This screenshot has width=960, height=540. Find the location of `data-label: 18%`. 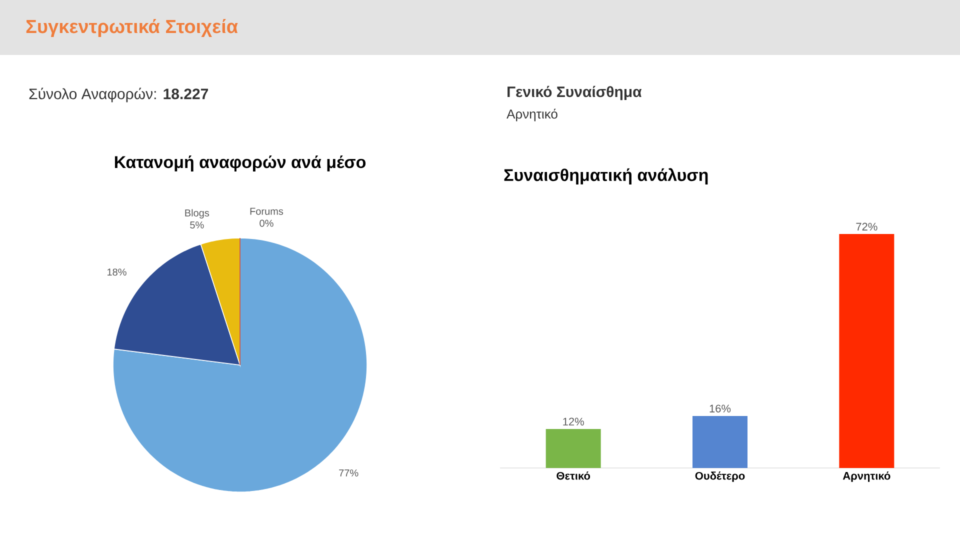

data-label: 18% is located at coordinates (117, 272).